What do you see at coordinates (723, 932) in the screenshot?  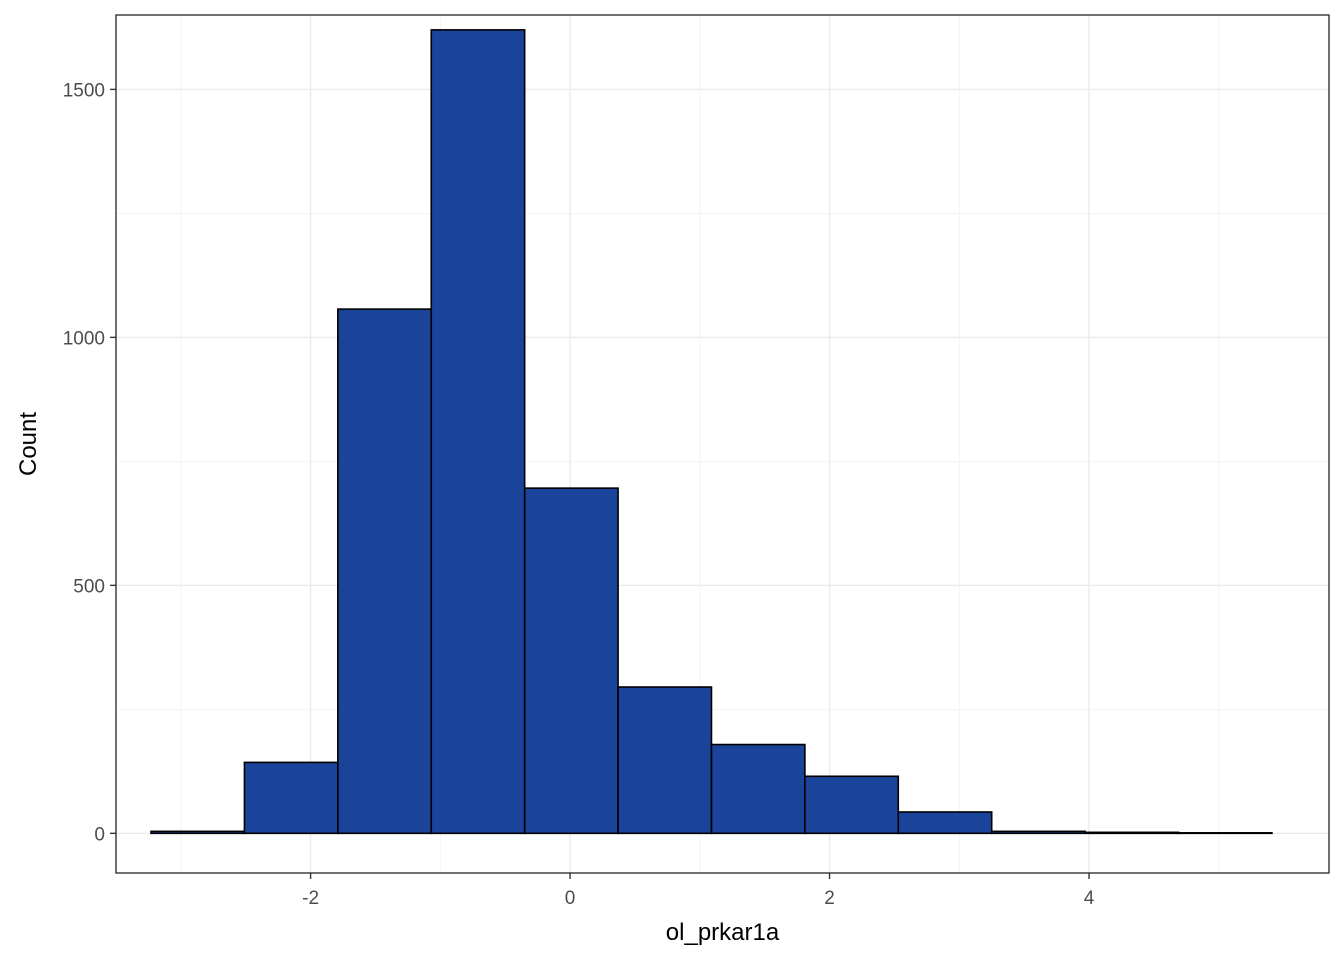 I see `x-axis-title: ol_prkar1a` at bounding box center [723, 932].